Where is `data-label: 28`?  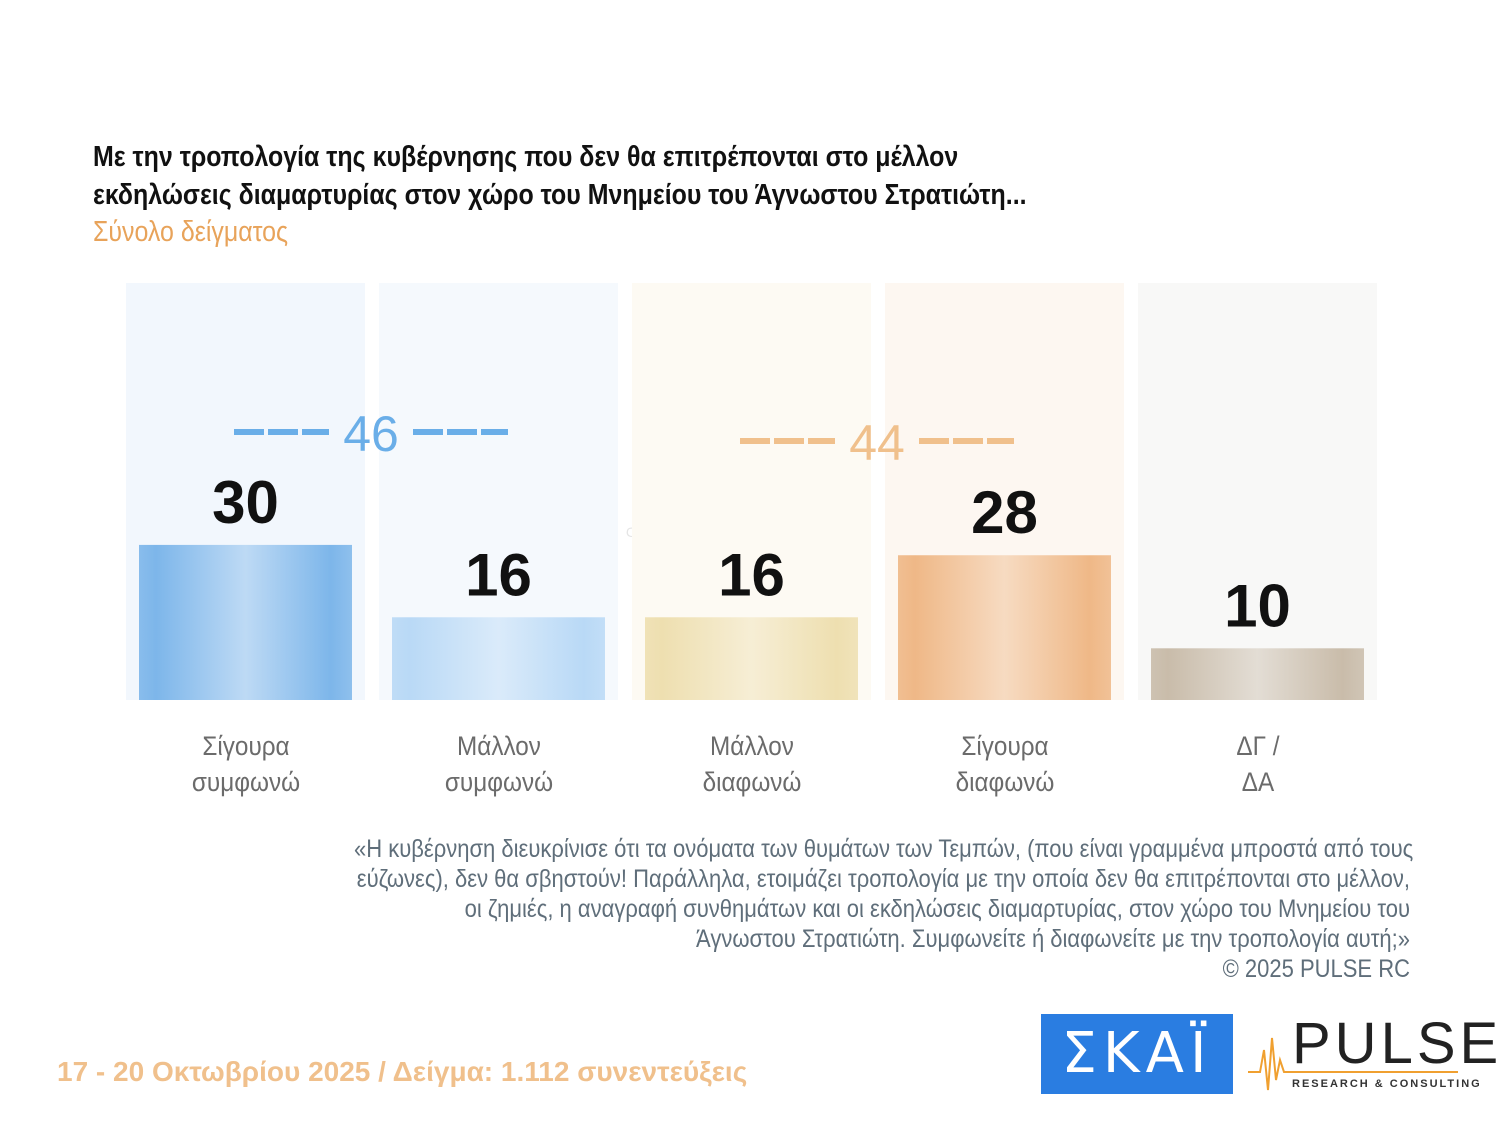 data-label: 28 is located at coordinates (1004, 512).